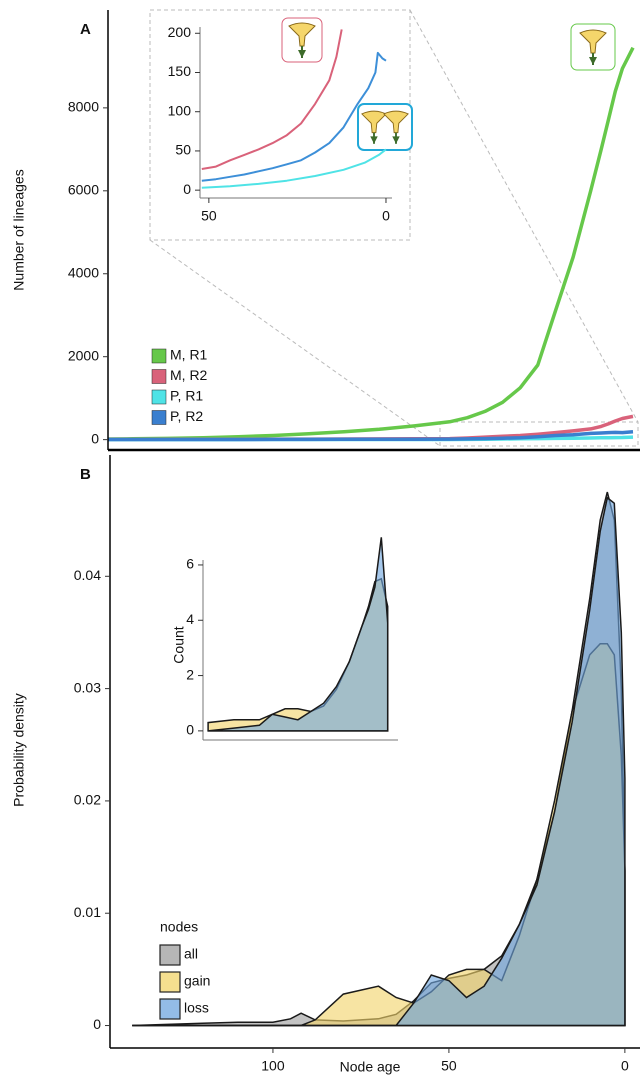  What do you see at coordinates (179, 927) in the screenshot?
I see `legend-title: nodes` at bounding box center [179, 927].